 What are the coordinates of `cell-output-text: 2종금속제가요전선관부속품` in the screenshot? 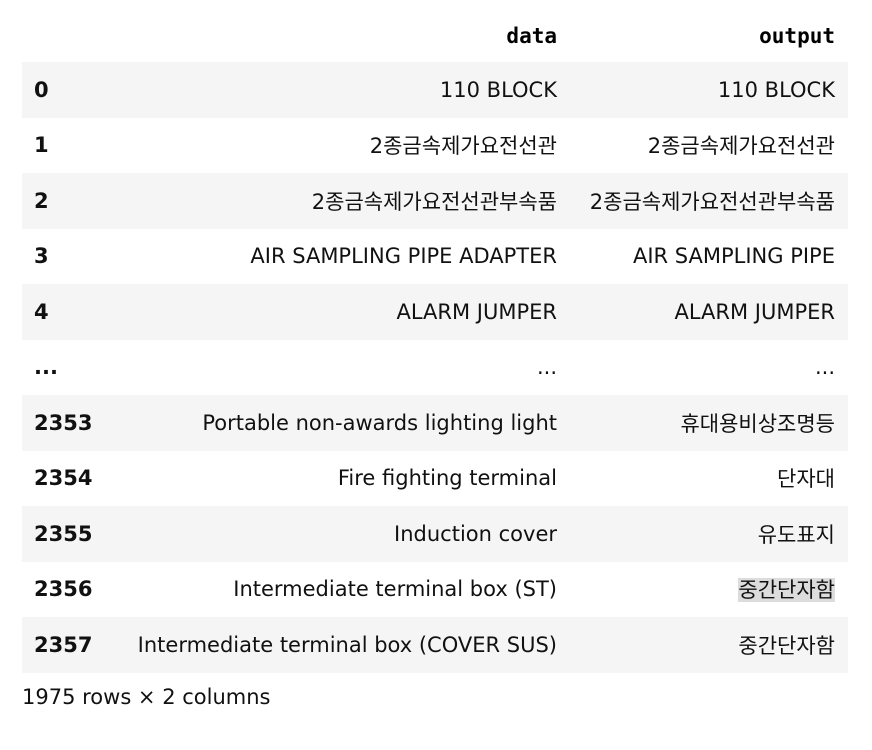 It's located at (712, 201).